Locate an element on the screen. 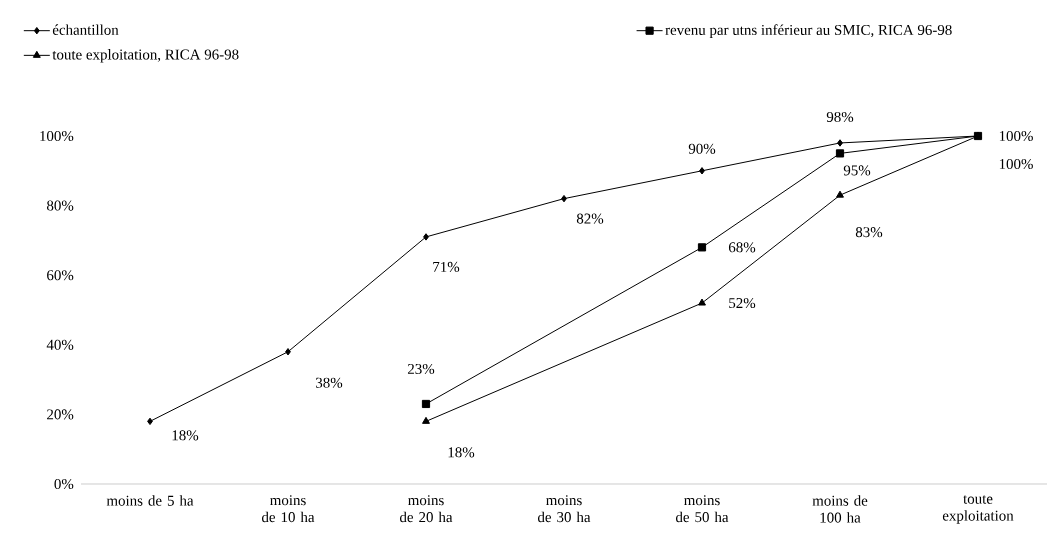  y-tick-label: 20% is located at coordinates (60, 414).